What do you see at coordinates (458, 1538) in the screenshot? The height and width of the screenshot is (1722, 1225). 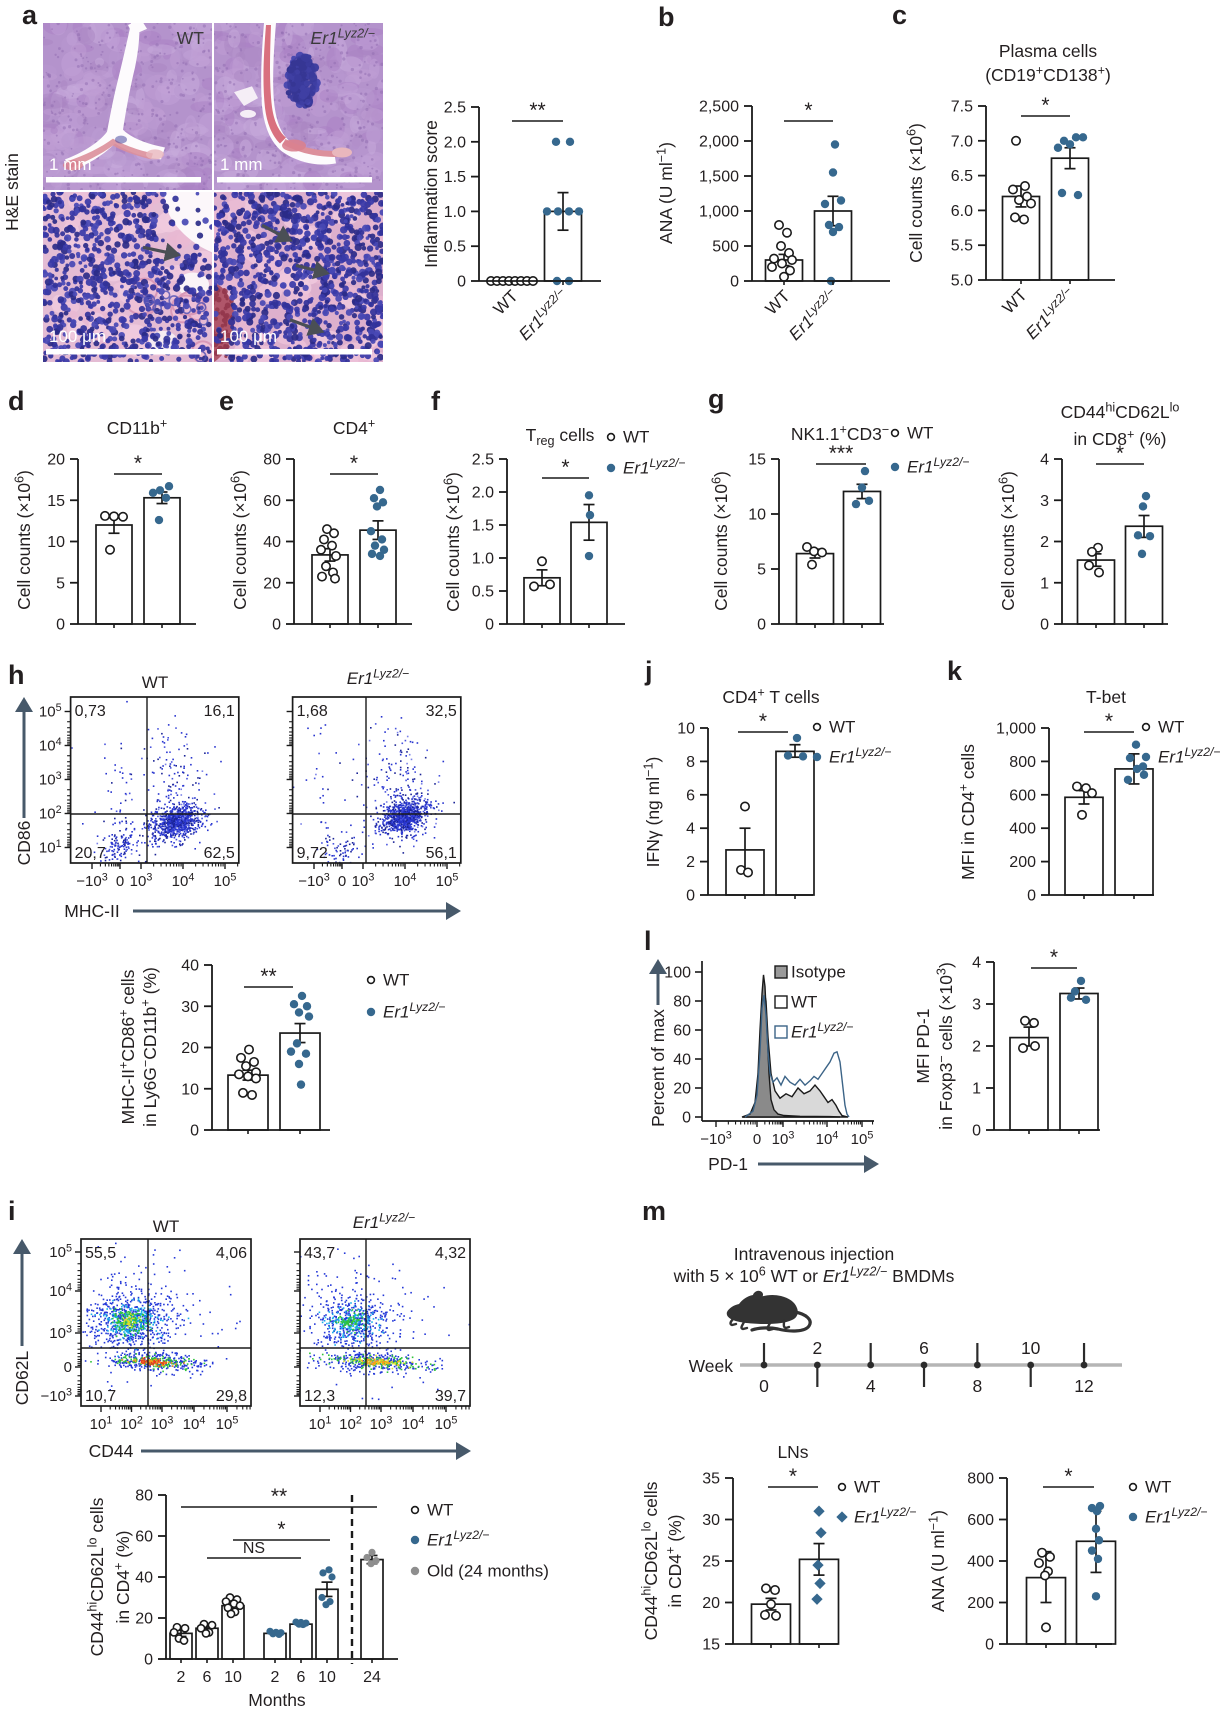 I see `legend-label: Er1Lyz2/−` at bounding box center [458, 1538].